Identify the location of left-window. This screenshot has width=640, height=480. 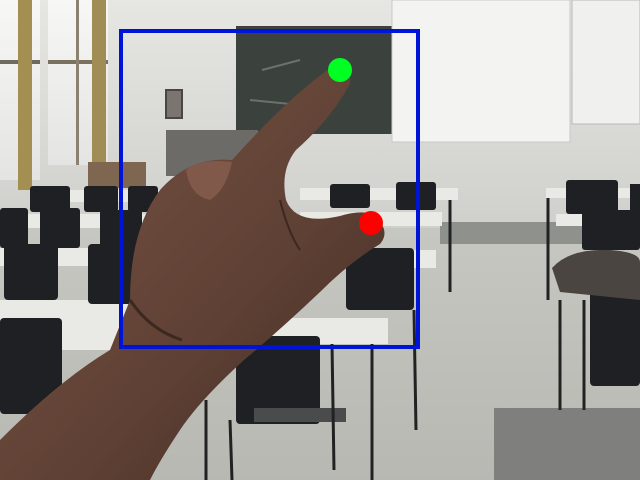
(54, 95).